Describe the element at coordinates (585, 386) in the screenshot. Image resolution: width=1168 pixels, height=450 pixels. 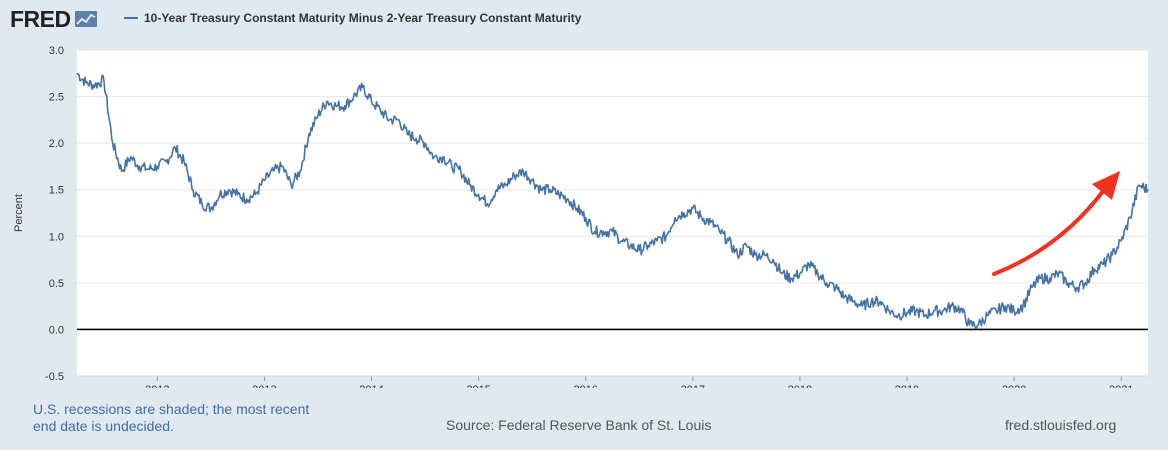
I see `x-tick-label: 2016` at that location.